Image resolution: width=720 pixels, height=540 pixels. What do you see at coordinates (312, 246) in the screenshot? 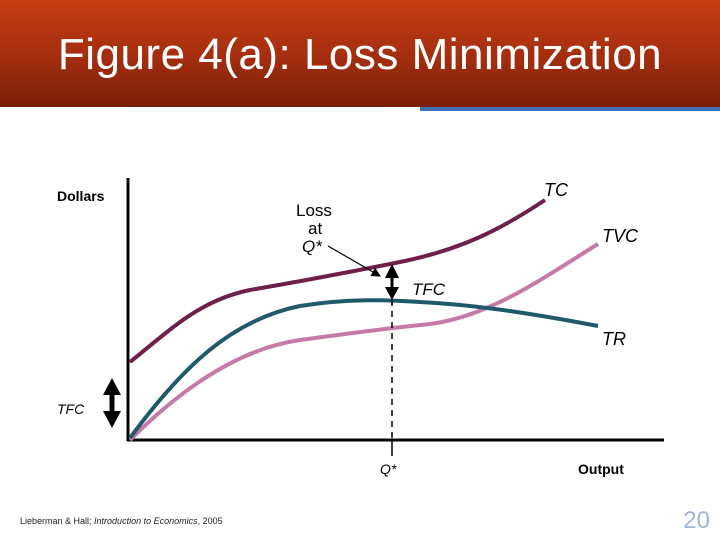
I see `loss-label-line3: Q*` at bounding box center [312, 246].